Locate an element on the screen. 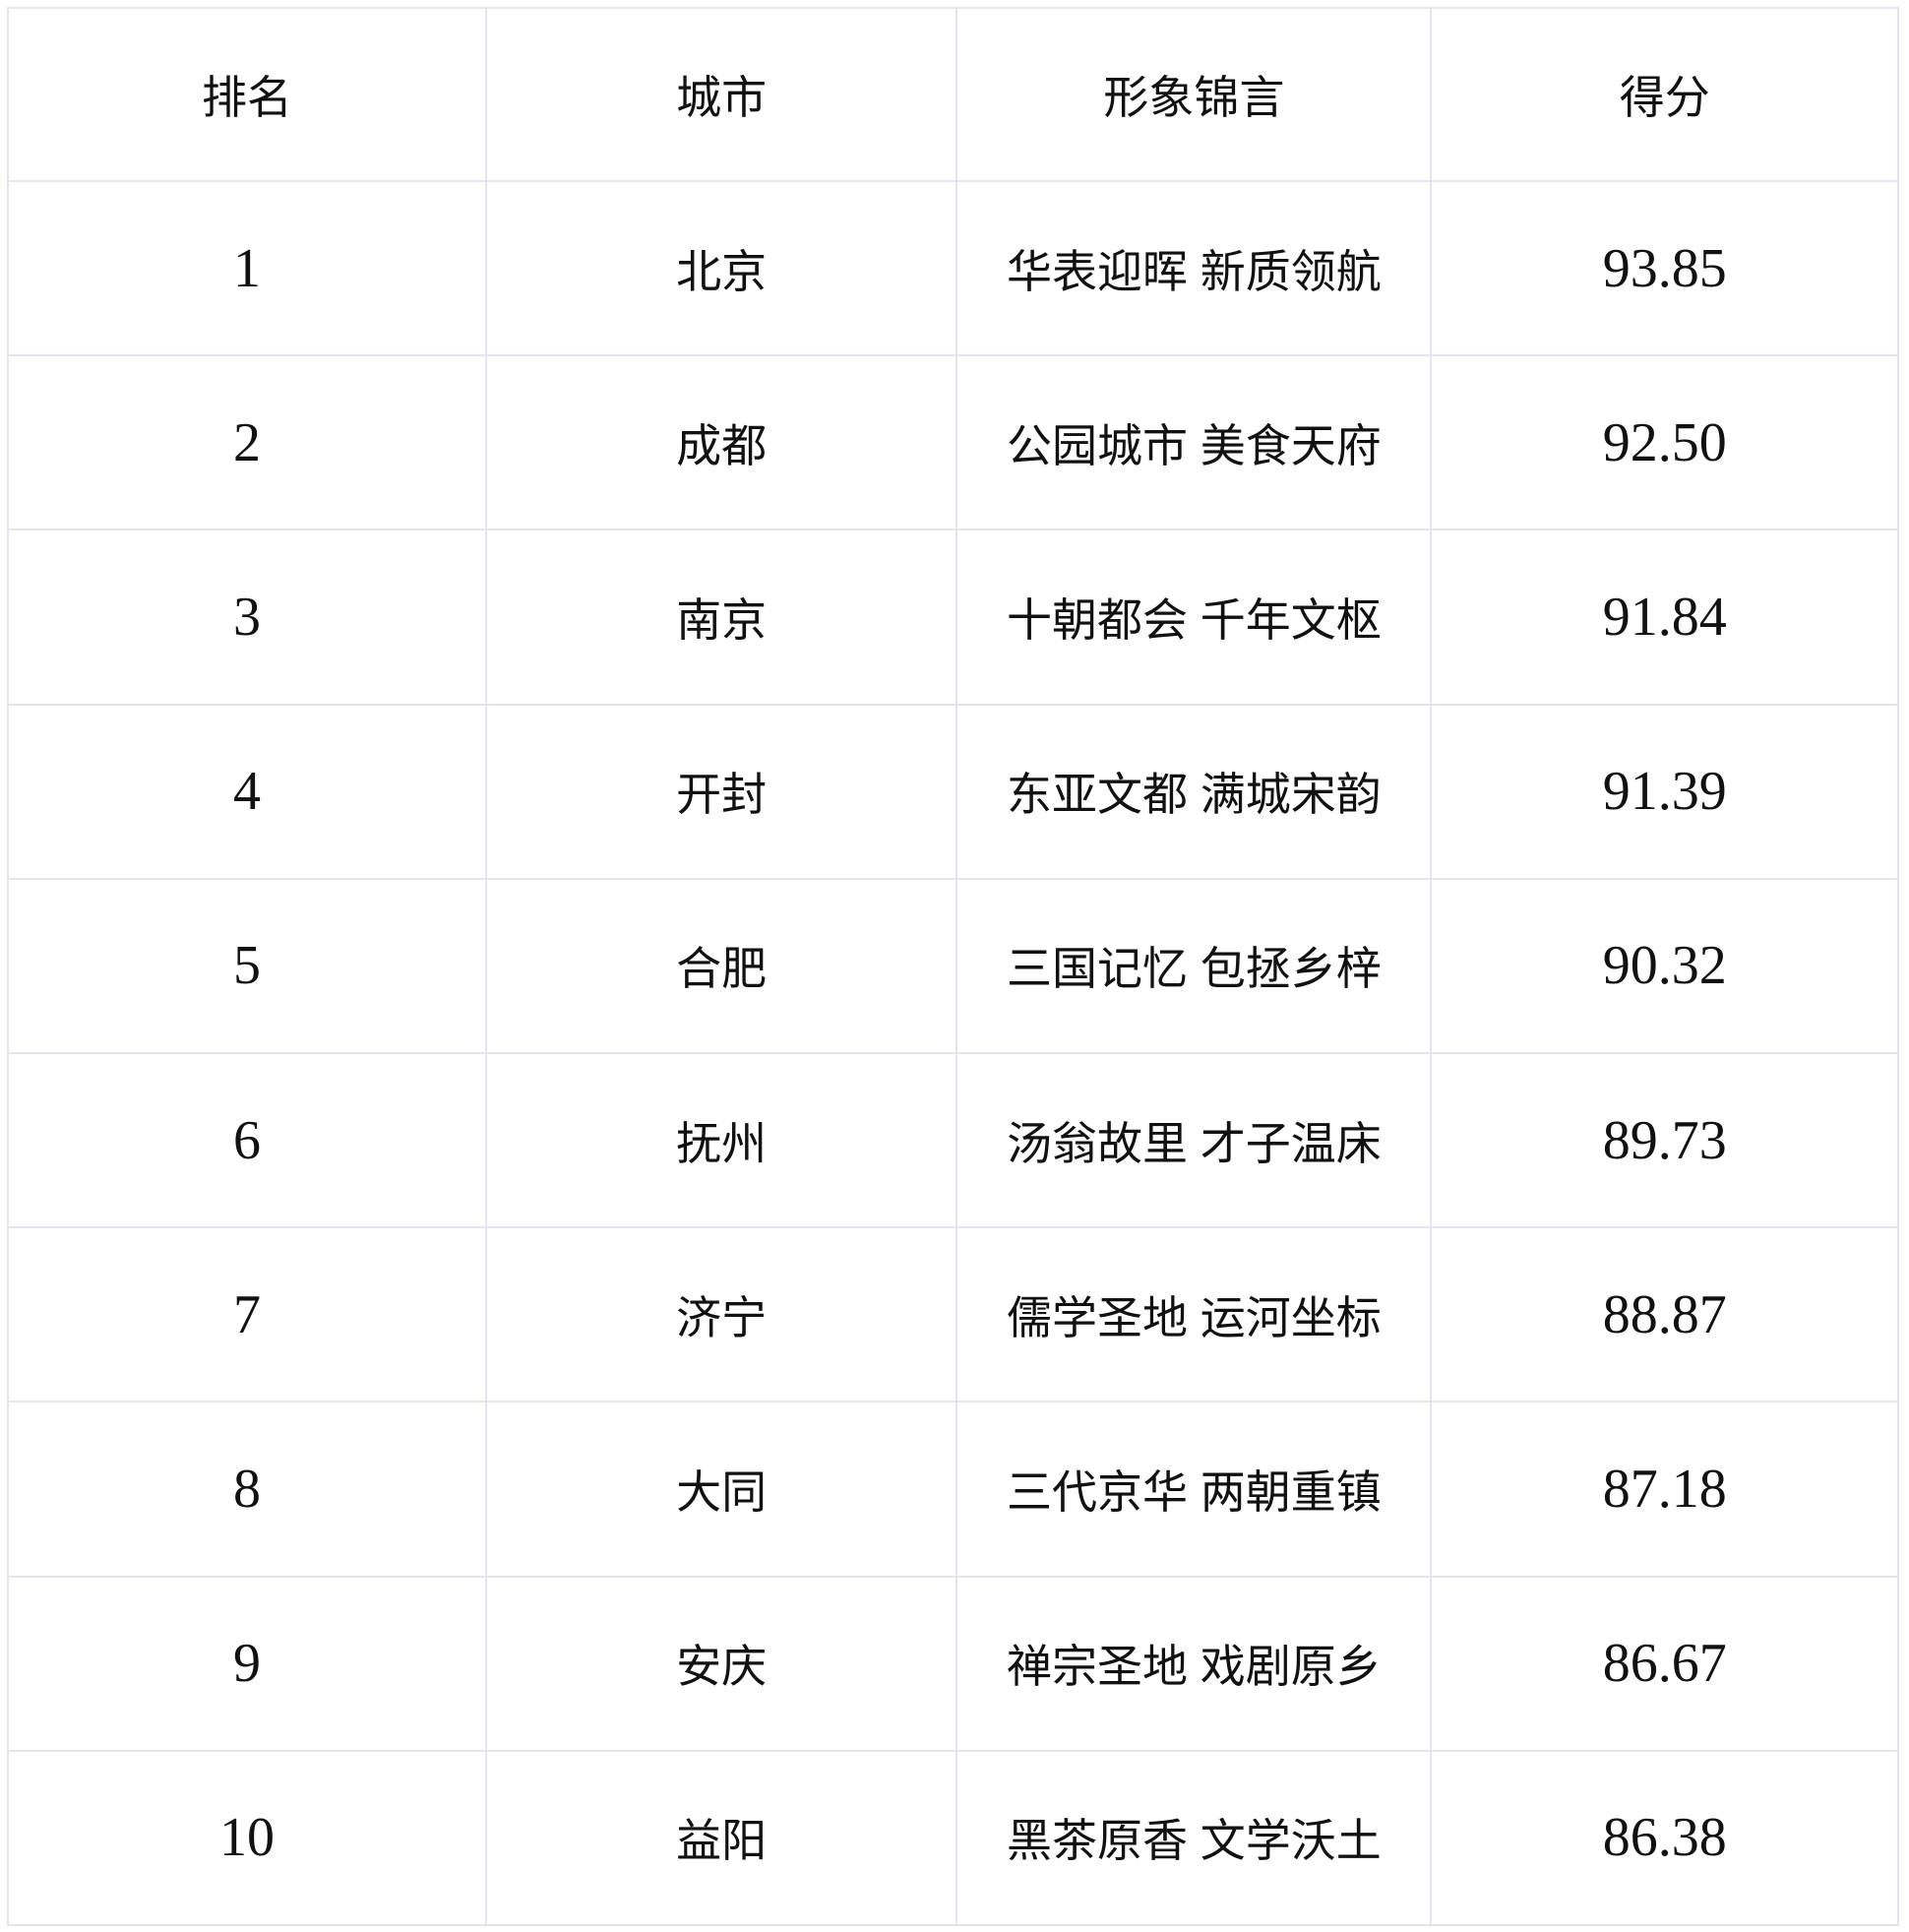  table-row: 4 开封 东亚文都 满城宋韵 91.39 is located at coordinates (953, 792).